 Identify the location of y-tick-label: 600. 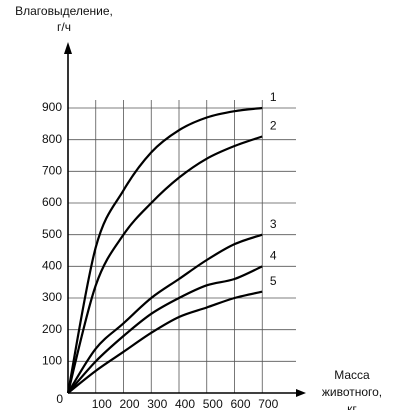
(52, 202).